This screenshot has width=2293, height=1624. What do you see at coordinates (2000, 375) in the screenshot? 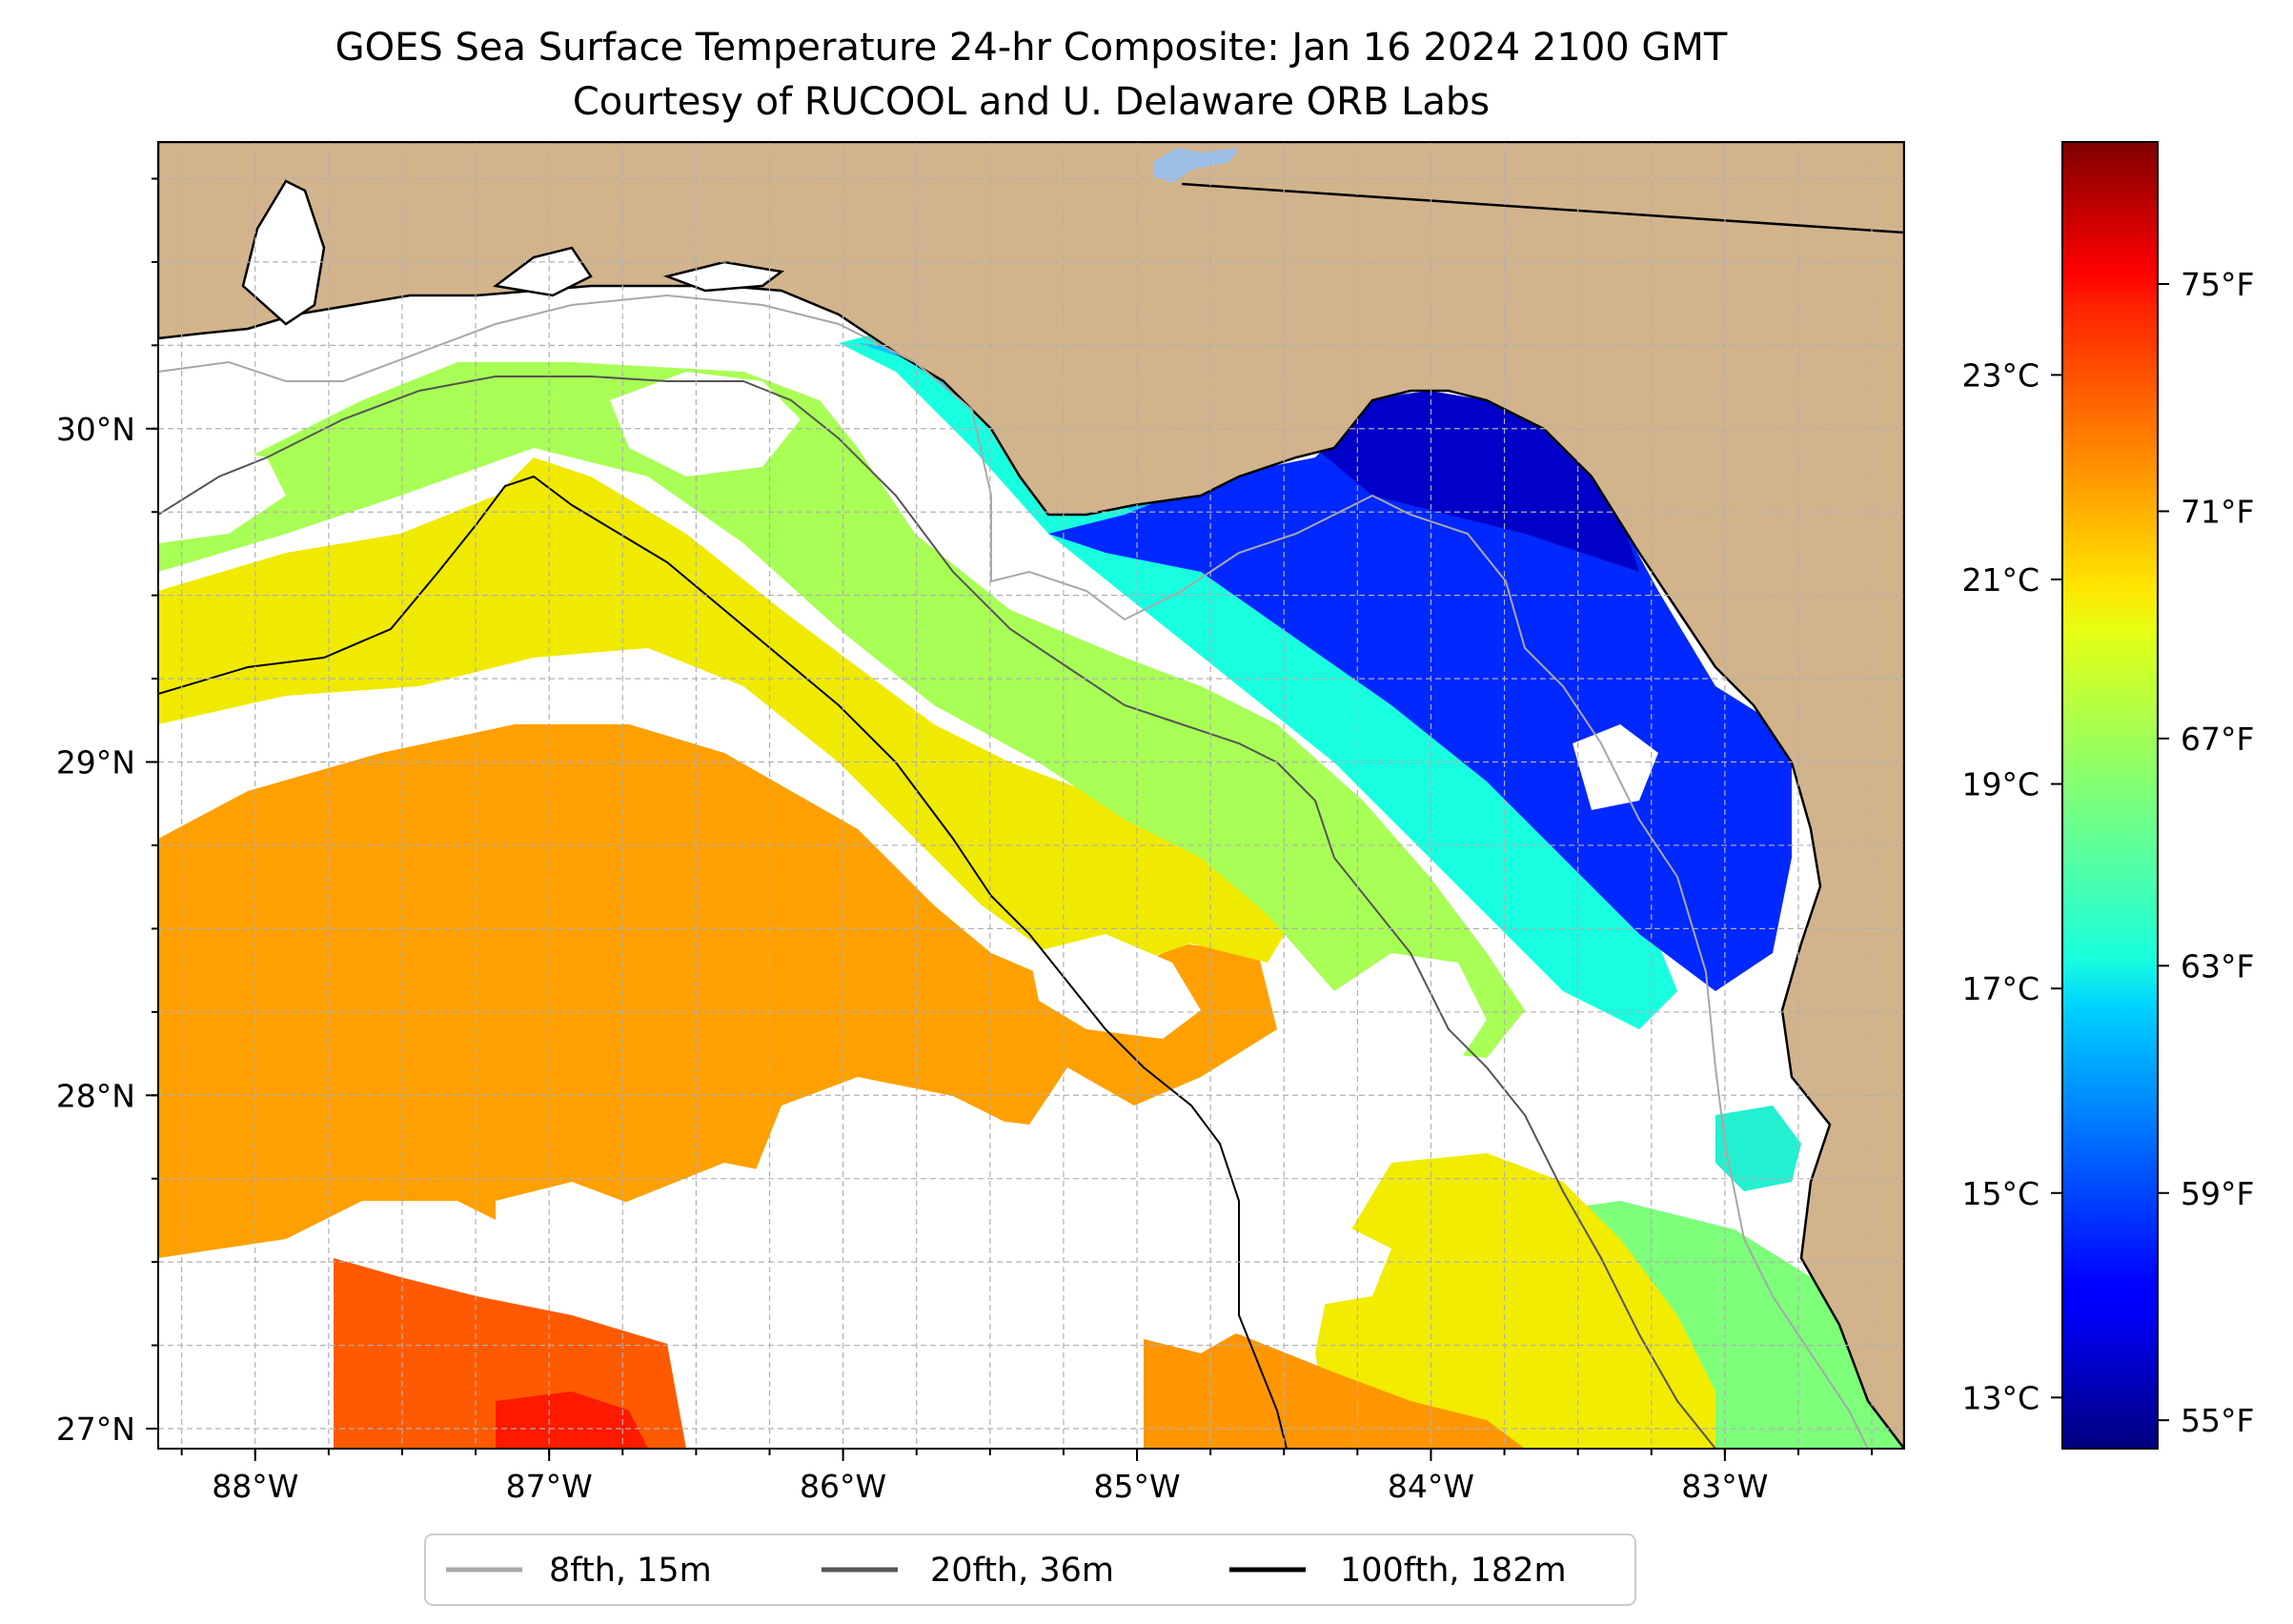
I see `colorbar-c-label: 23°C` at bounding box center [2000, 375].